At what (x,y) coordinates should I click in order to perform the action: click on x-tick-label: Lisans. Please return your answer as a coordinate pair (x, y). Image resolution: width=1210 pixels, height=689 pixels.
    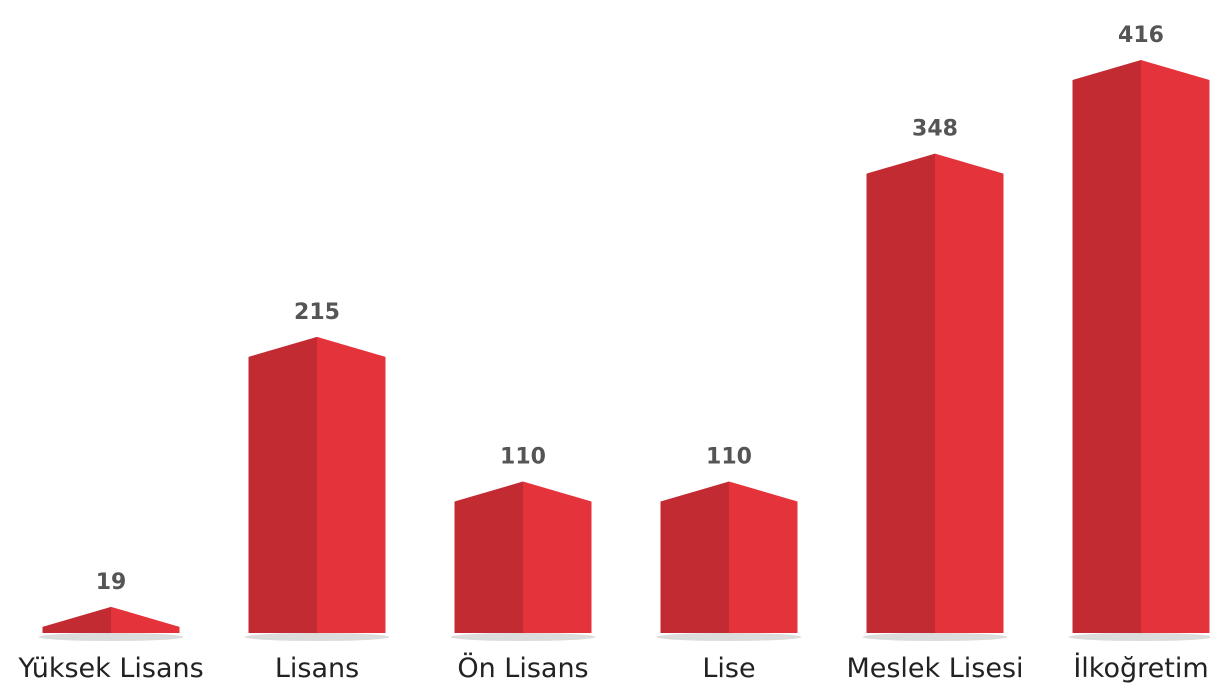
    Looking at the image, I should click on (317, 668).